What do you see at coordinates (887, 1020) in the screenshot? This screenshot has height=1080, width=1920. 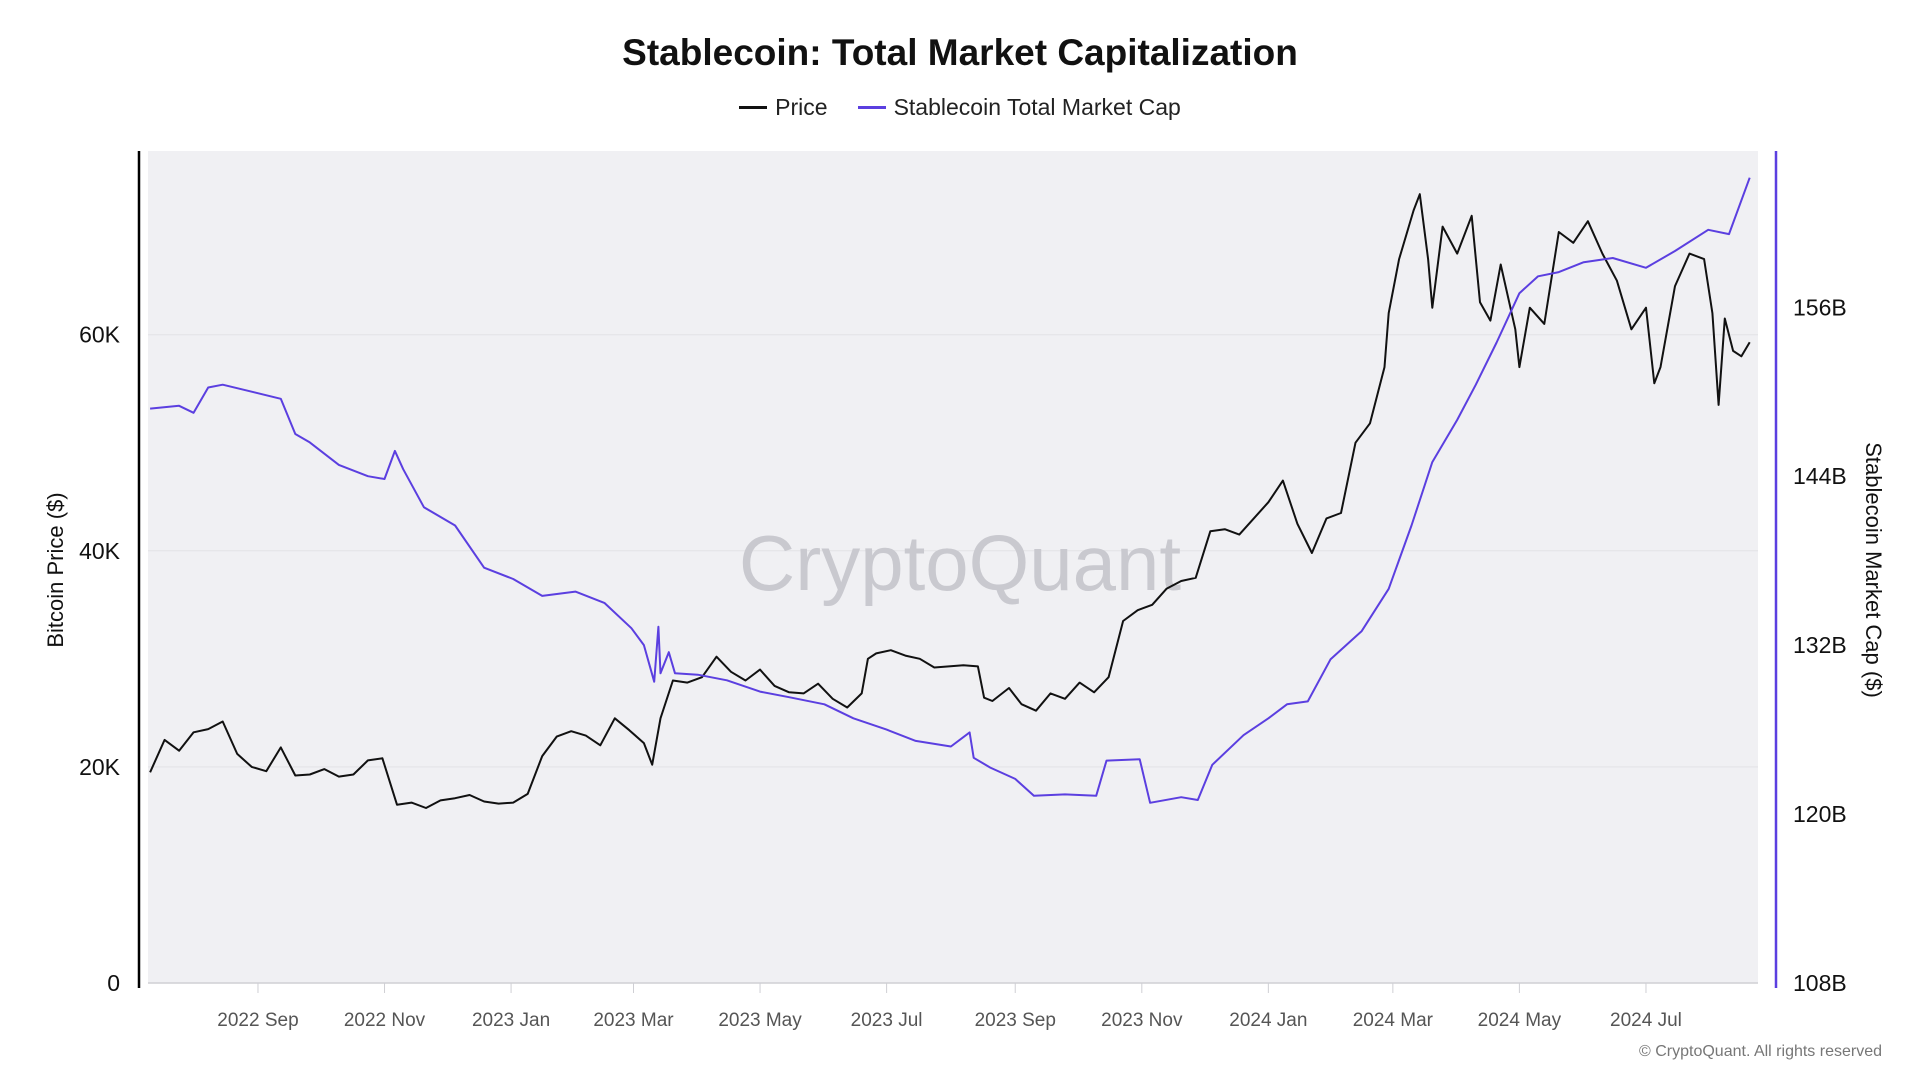 I see `x-tick-label: 2023 Jul` at bounding box center [887, 1020].